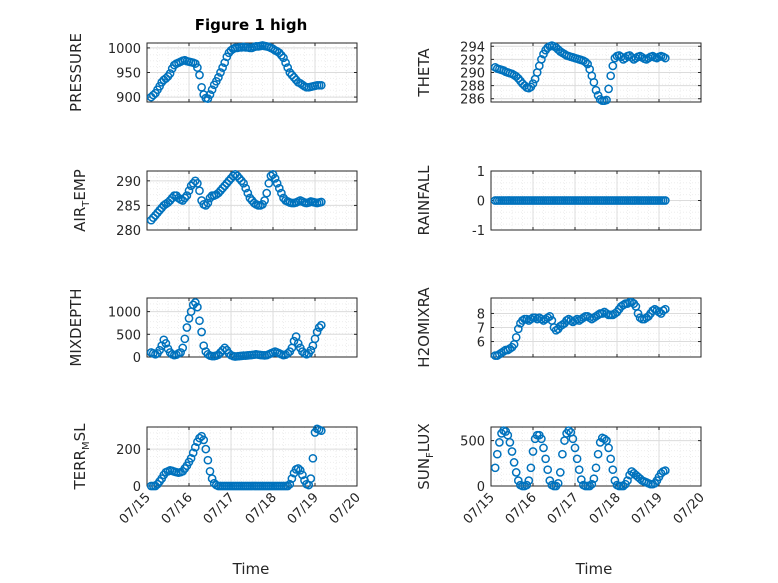  I want to click on y-axis-label-subscript: T, so click(86, 204).